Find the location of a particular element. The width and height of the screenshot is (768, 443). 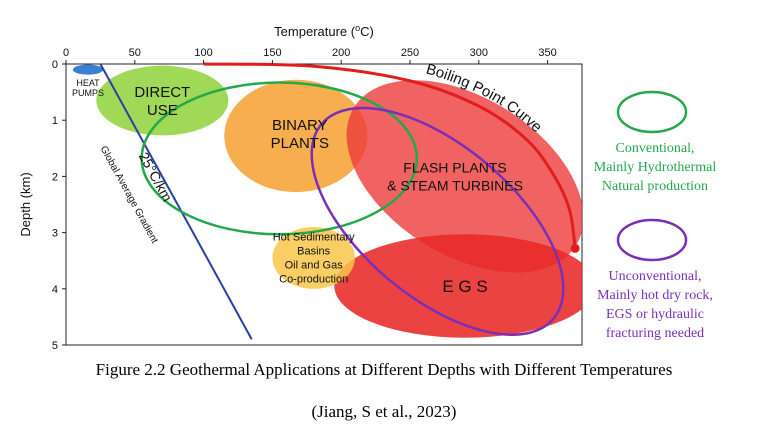

y-tick-label: 2 is located at coordinates (55, 177).